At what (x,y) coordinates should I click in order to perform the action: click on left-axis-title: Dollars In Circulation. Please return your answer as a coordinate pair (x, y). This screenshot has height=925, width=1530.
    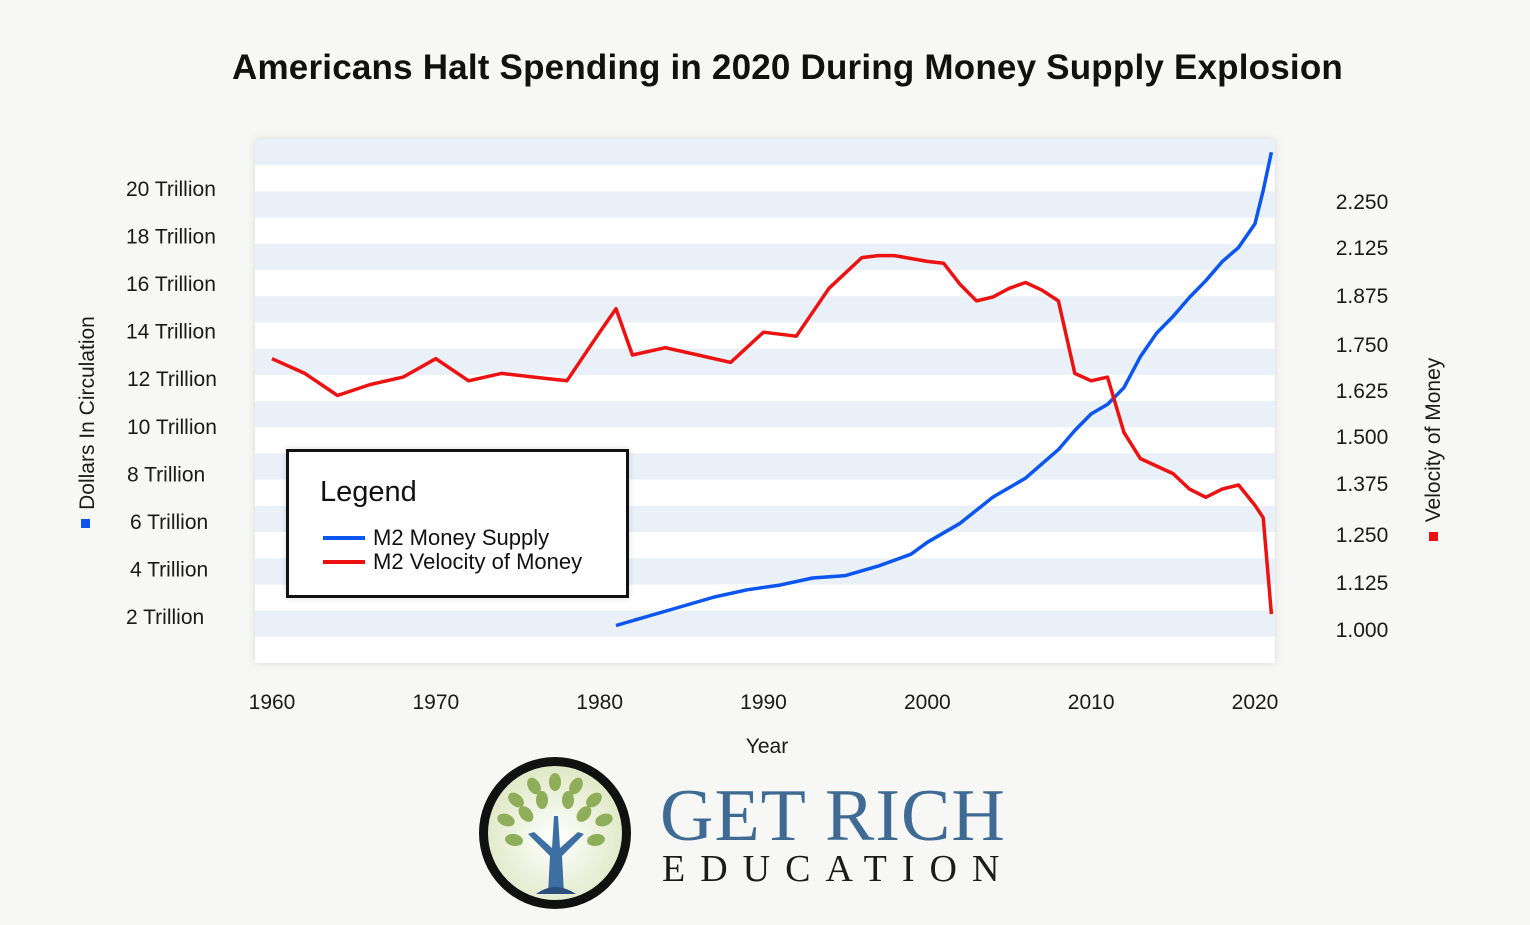
    Looking at the image, I should click on (87, 413).